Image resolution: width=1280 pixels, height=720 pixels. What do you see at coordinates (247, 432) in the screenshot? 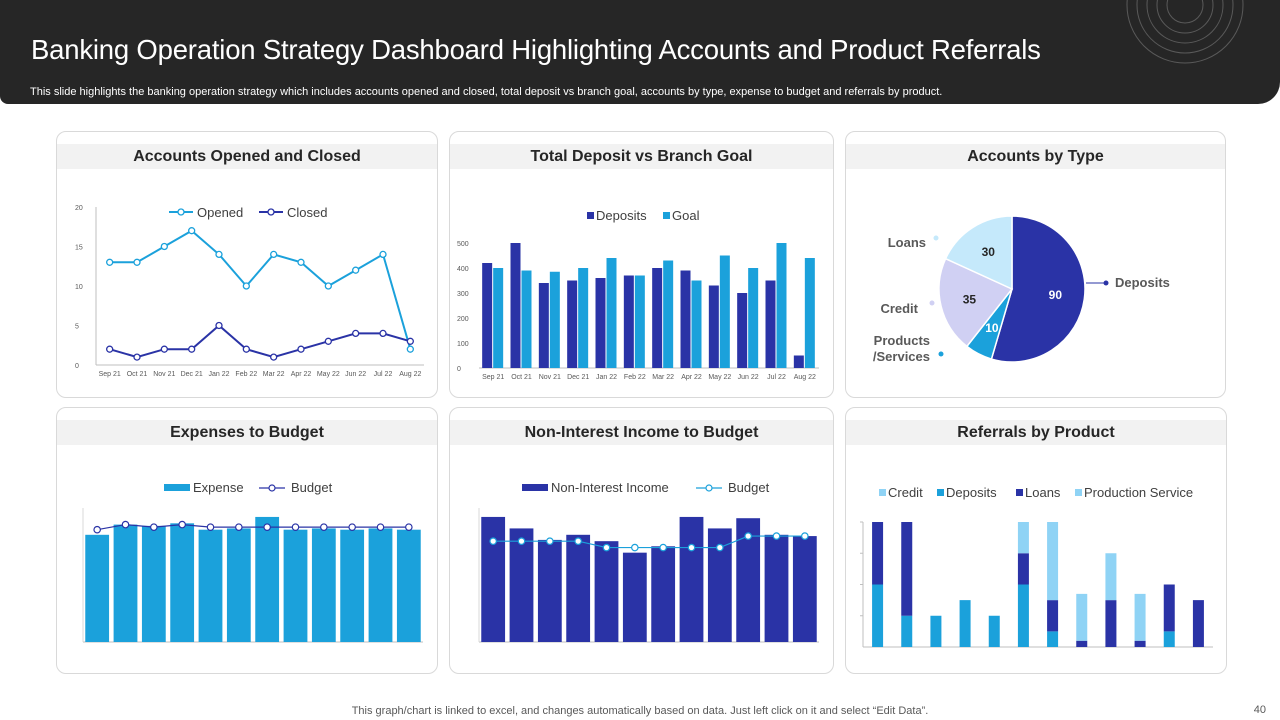
I see `panel-title: Expenses to Budget` at bounding box center [247, 432].